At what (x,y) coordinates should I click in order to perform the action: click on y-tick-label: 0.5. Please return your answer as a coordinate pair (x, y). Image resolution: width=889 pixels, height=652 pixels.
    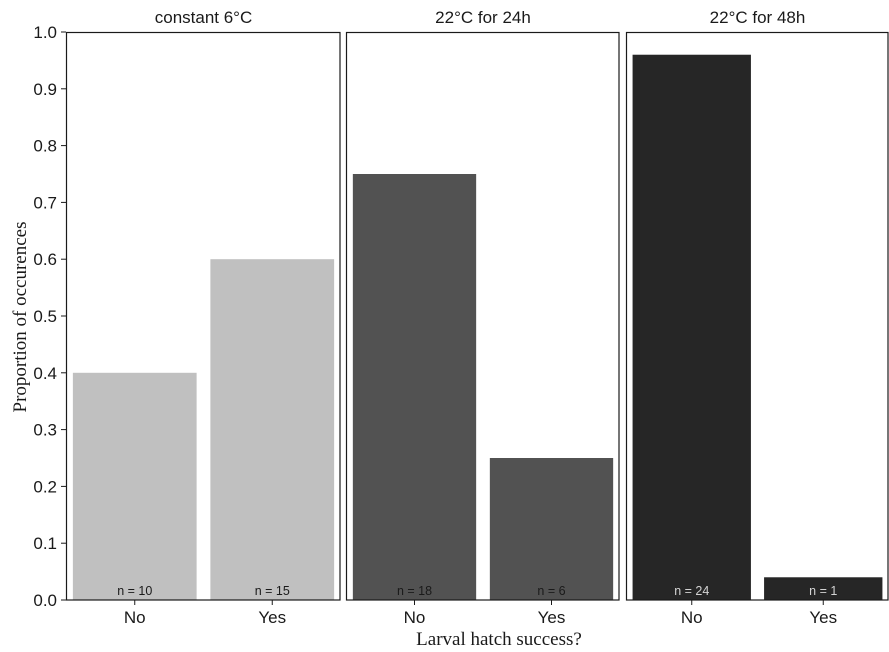
    Looking at the image, I should click on (45, 316).